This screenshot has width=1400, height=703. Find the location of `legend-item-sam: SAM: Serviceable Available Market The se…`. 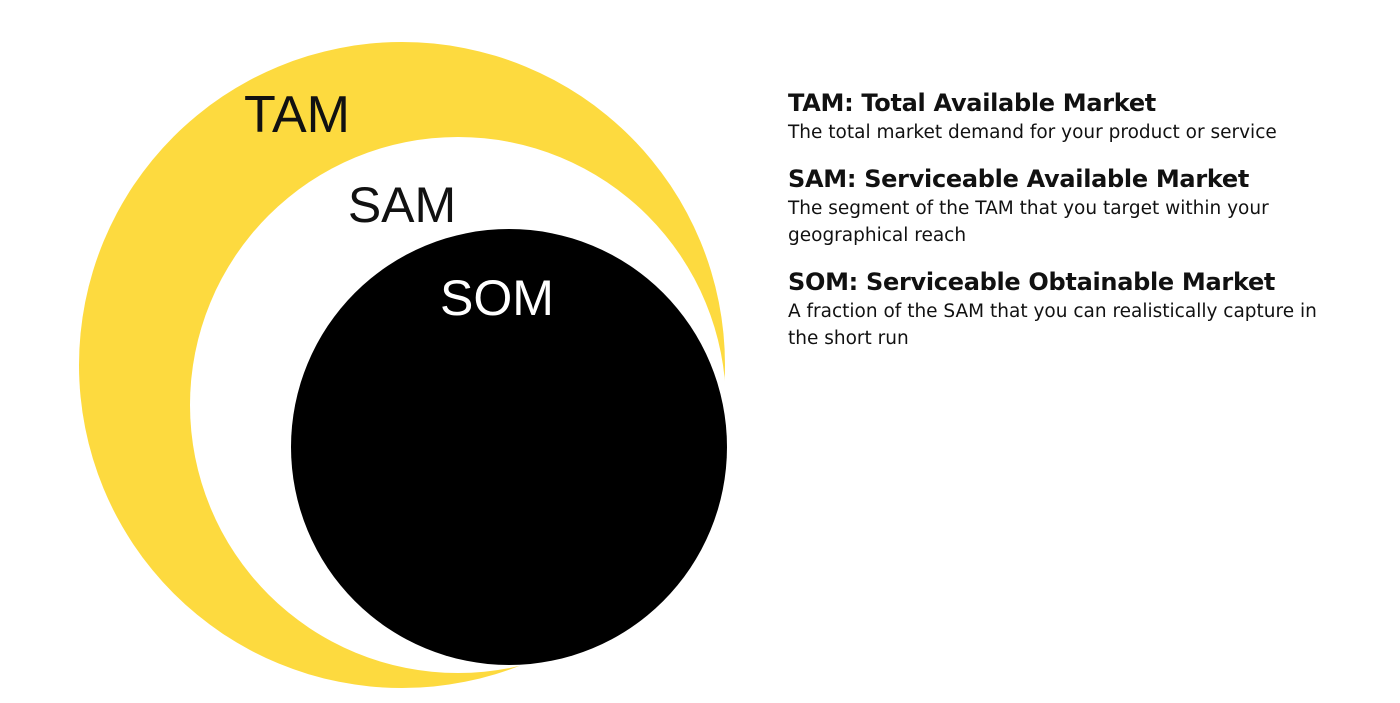

legend-item-sam: SAM: Serviceable Available Market The se… is located at coordinates (1078, 206).